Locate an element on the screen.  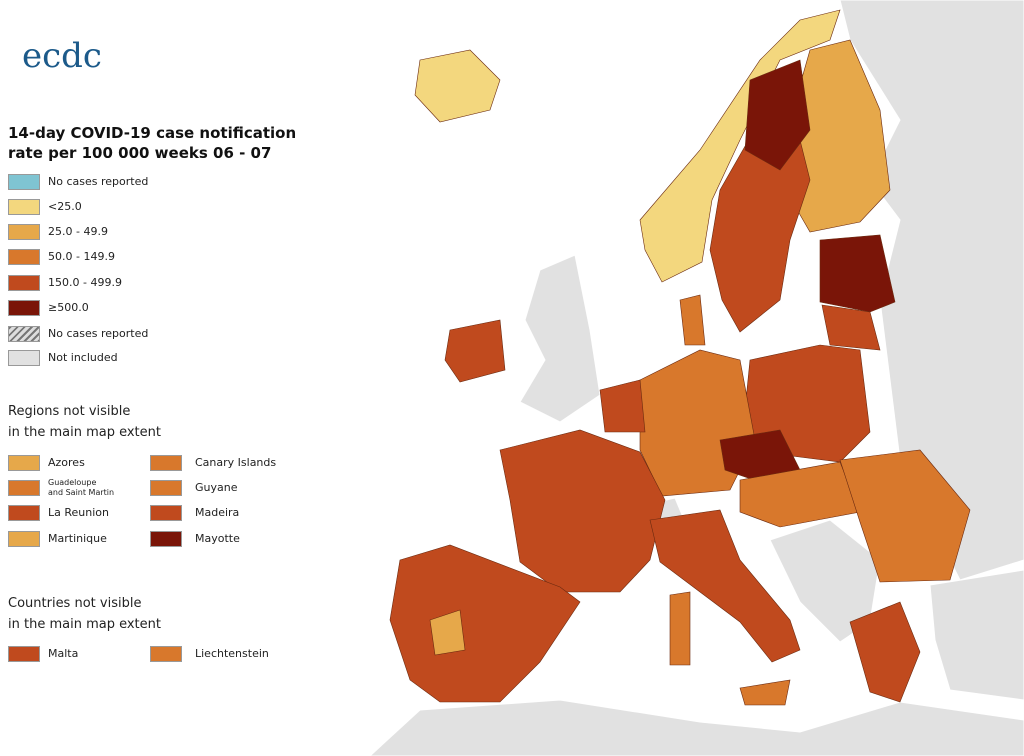
legend-label: Not included is located at coordinates (83, 357).